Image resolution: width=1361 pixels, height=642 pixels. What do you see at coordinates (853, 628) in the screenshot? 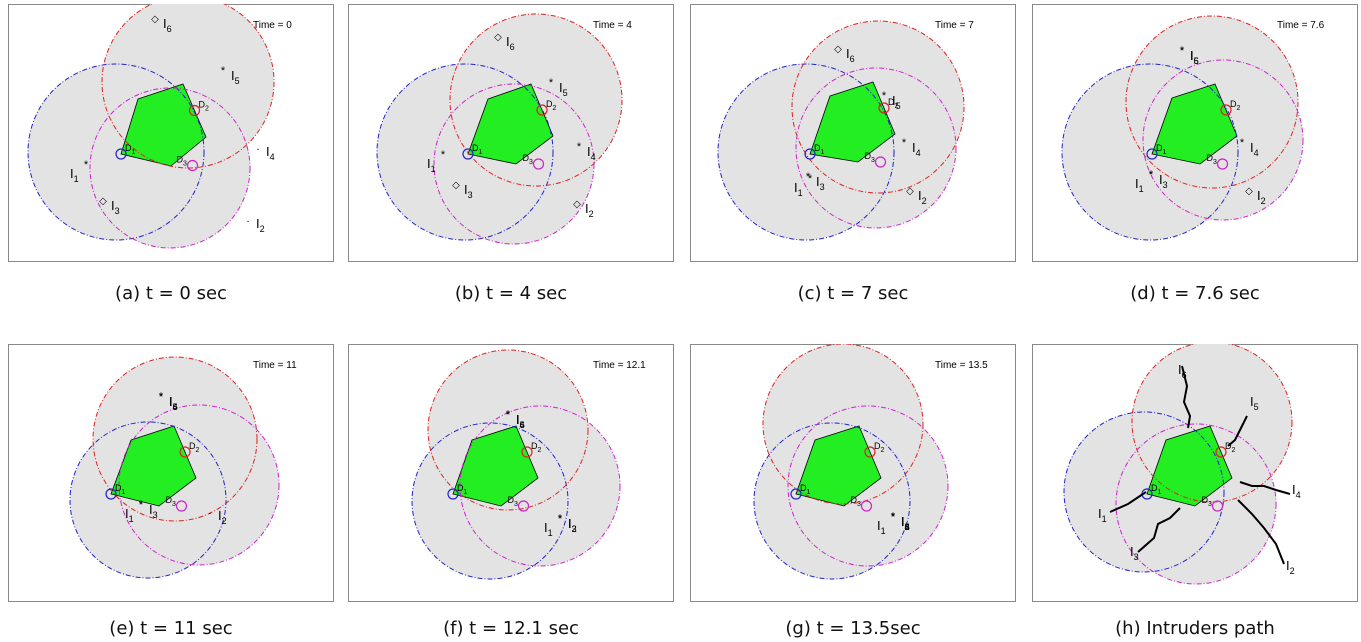
I see `caption-g: (g) t = 13.5sec` at bounding box center [853, 628].